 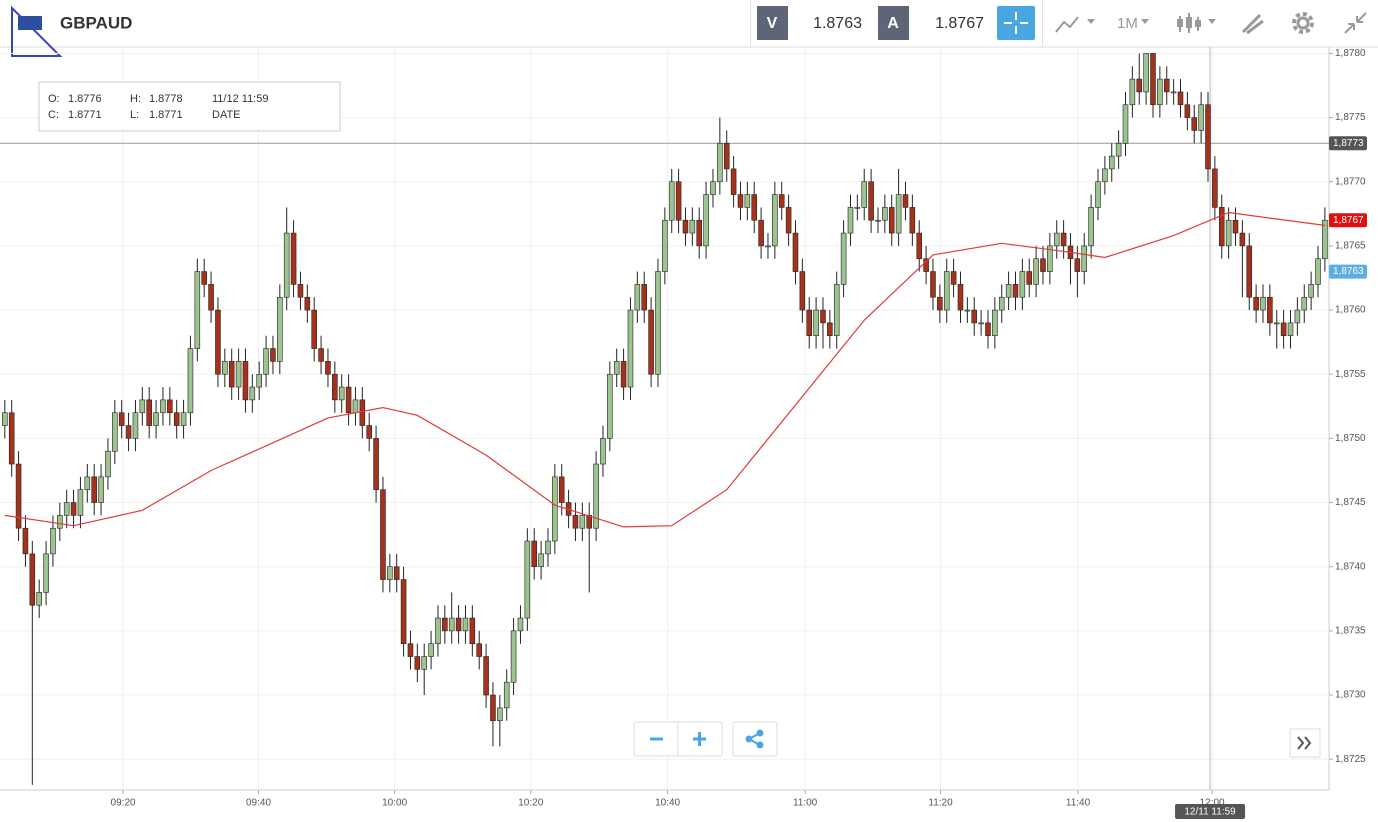 I want to click on scroll-end-button, so click(x=1305, y=743).